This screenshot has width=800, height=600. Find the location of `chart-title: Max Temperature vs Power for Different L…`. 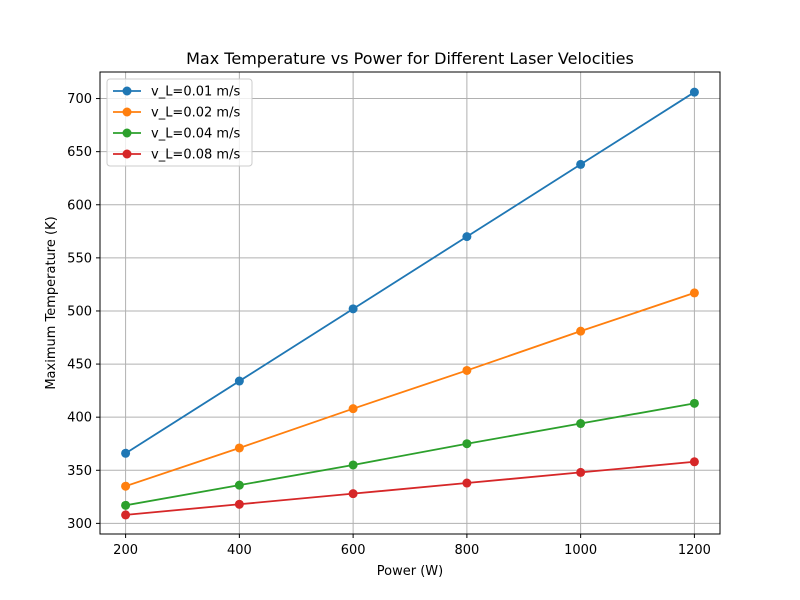

chart-title: Max Temperature vs Power for Different L… is located at coordinates (410, 58).